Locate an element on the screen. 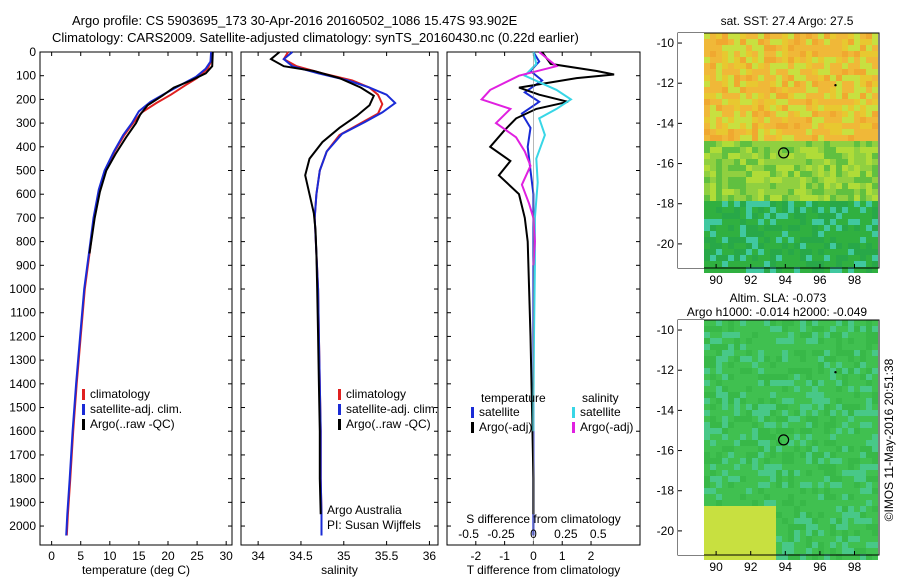  diff-legend-title: salinity is located at coordinates (600, 398).